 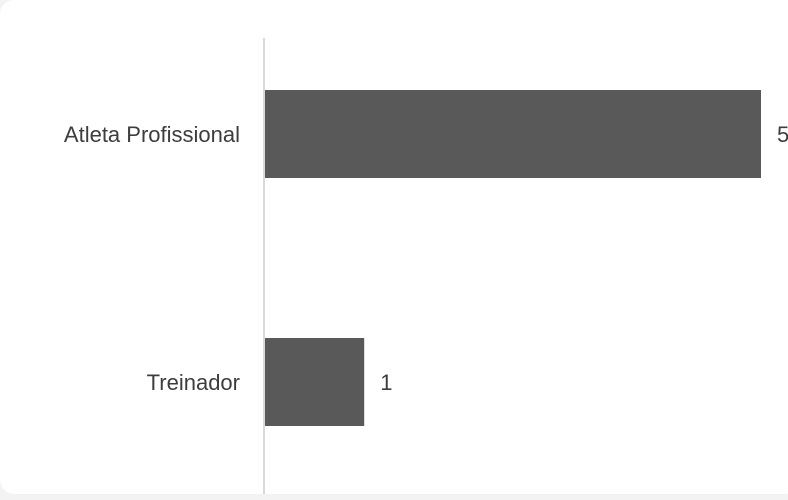 What do you see at coordinates (782, 134) in the screenshot?
I see `value-label: 5` at bounding box center [782, 134].